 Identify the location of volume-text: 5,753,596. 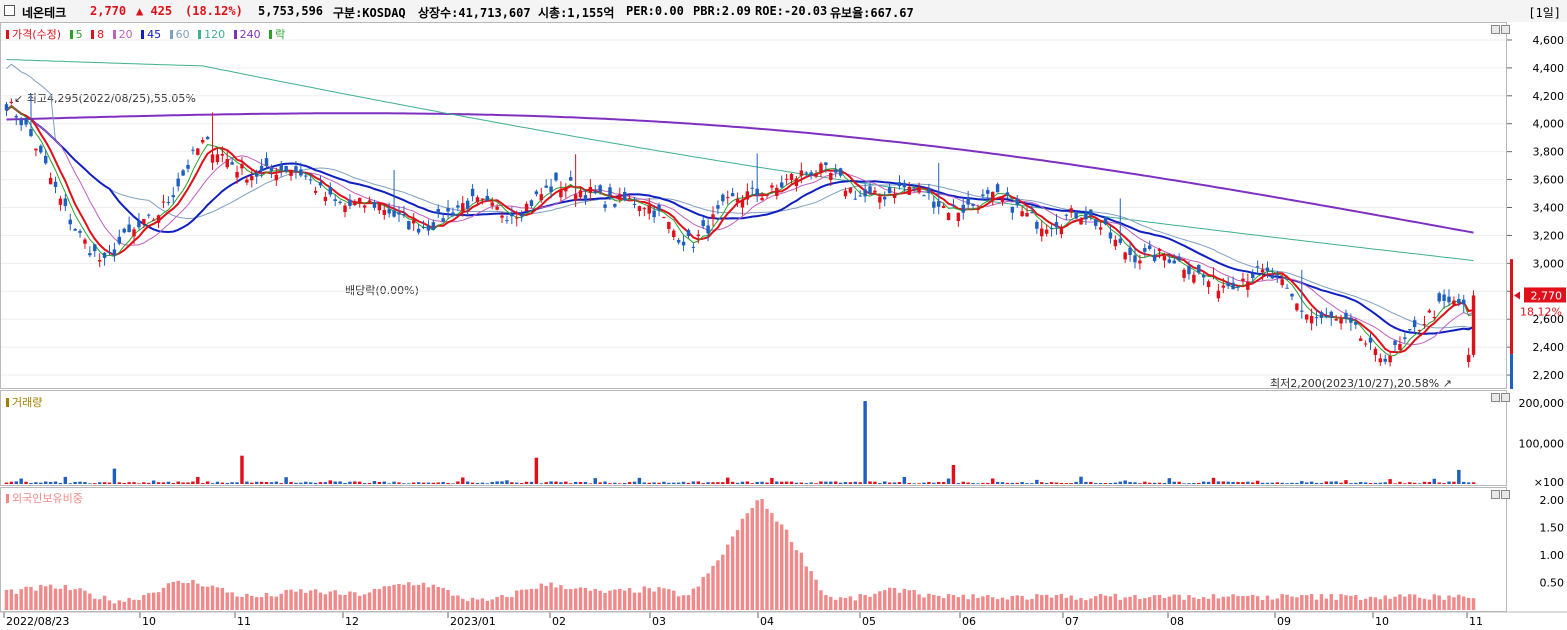
(291, 11).